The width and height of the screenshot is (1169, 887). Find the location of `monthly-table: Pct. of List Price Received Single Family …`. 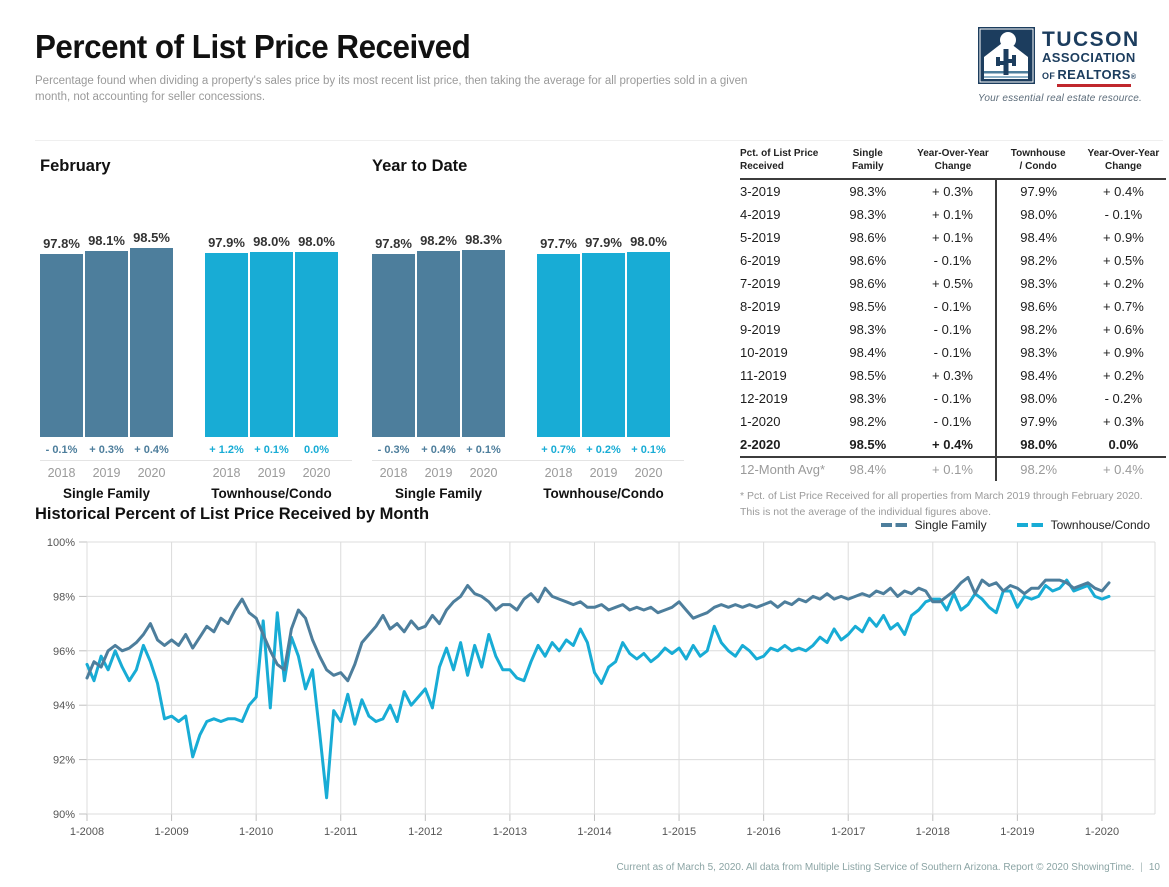

monthly-table: Pct. of List Price Received Single Family … is located at coordinates (953, 314).